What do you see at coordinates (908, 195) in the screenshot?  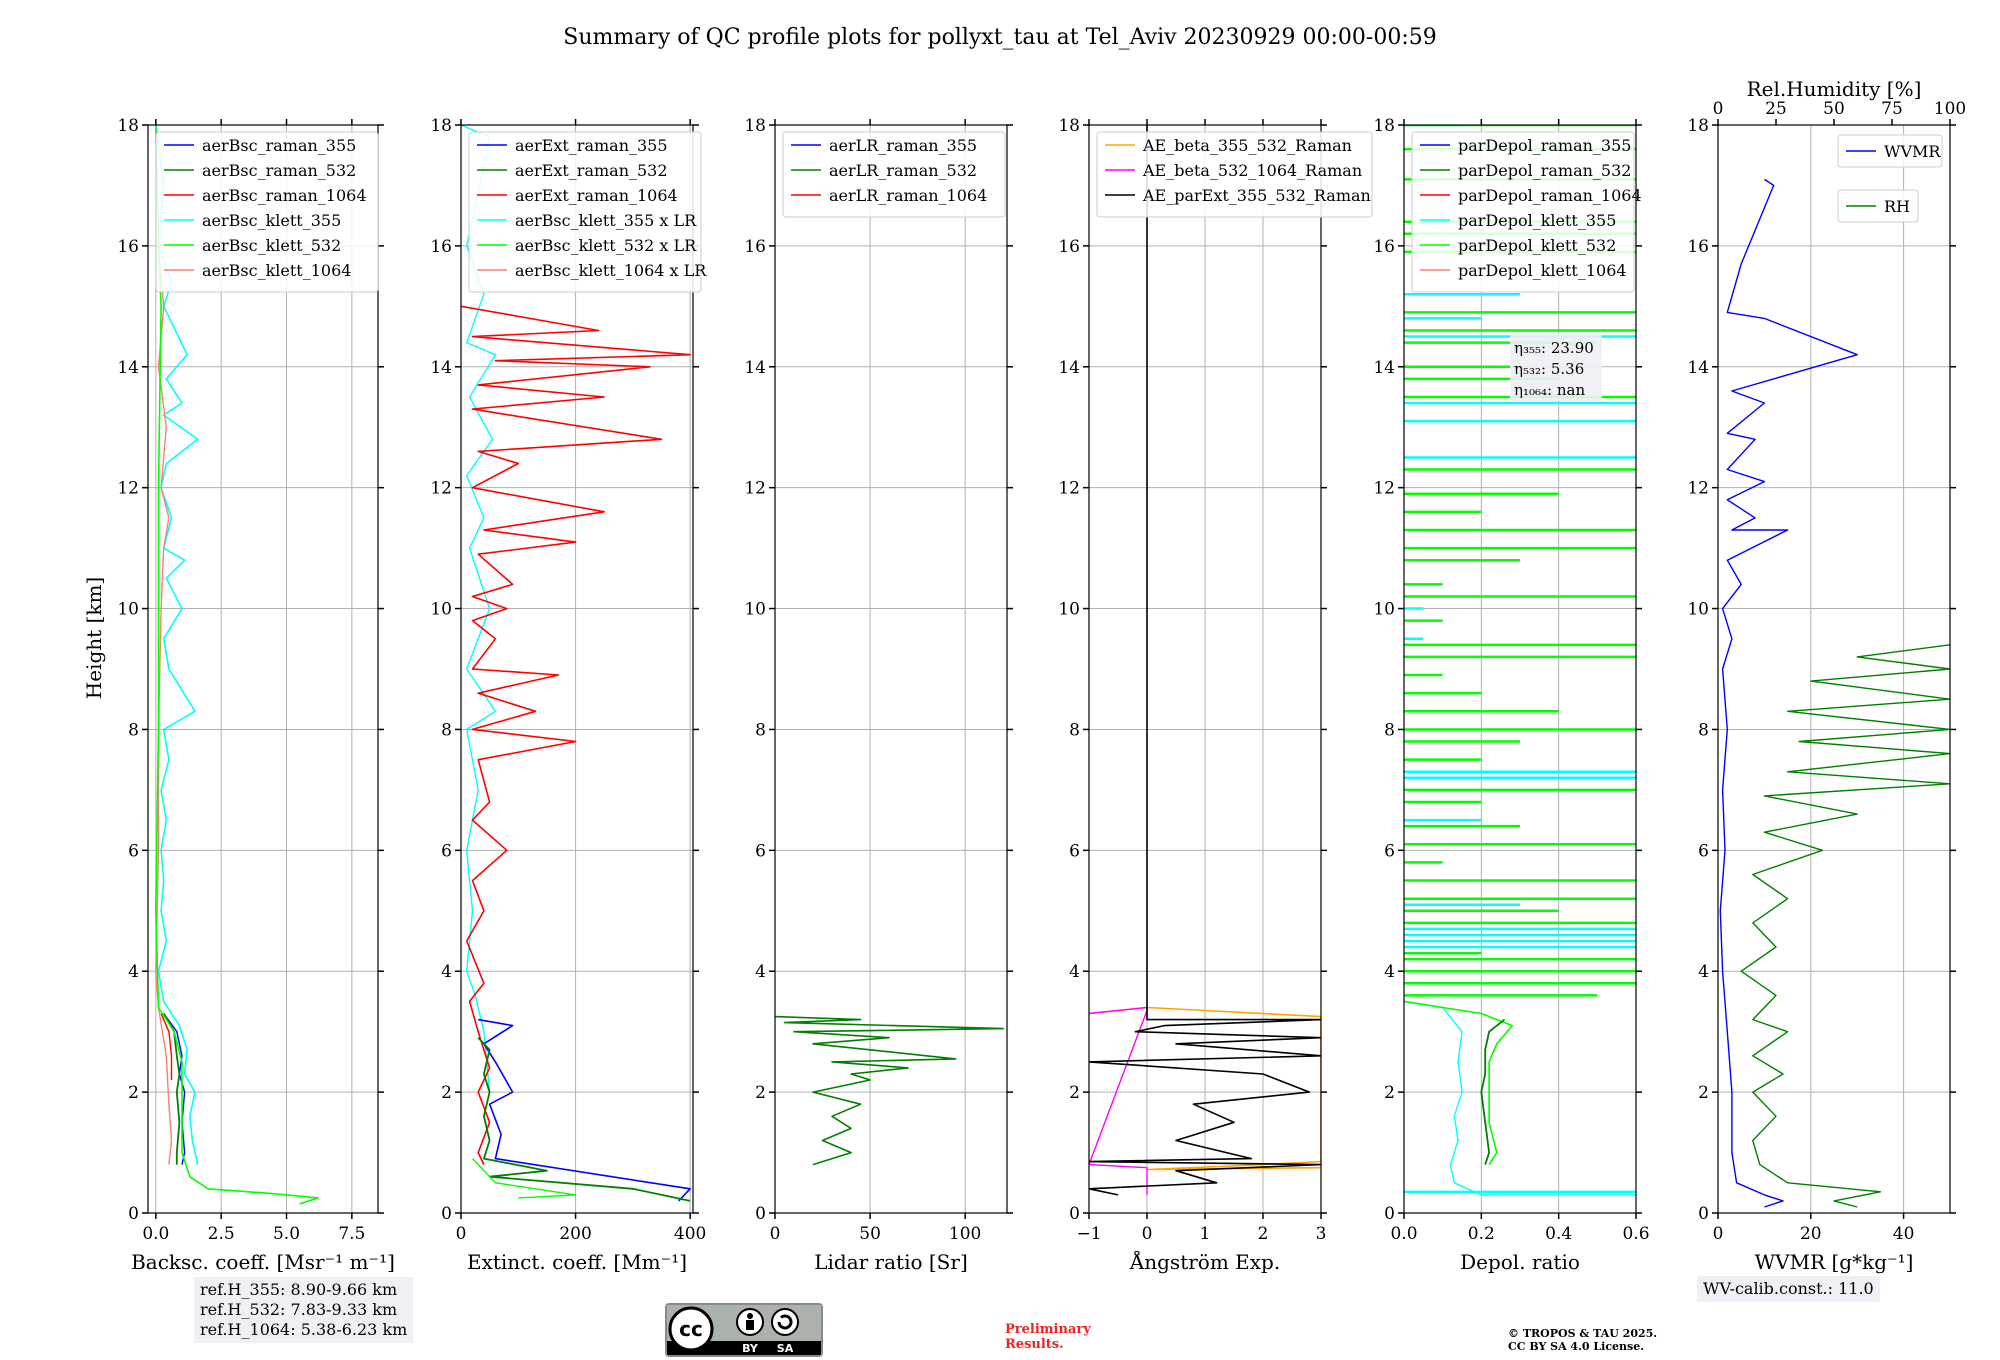 I see `legend-label-2: aerLR_raman_1064` at bounding box center [908, 195].